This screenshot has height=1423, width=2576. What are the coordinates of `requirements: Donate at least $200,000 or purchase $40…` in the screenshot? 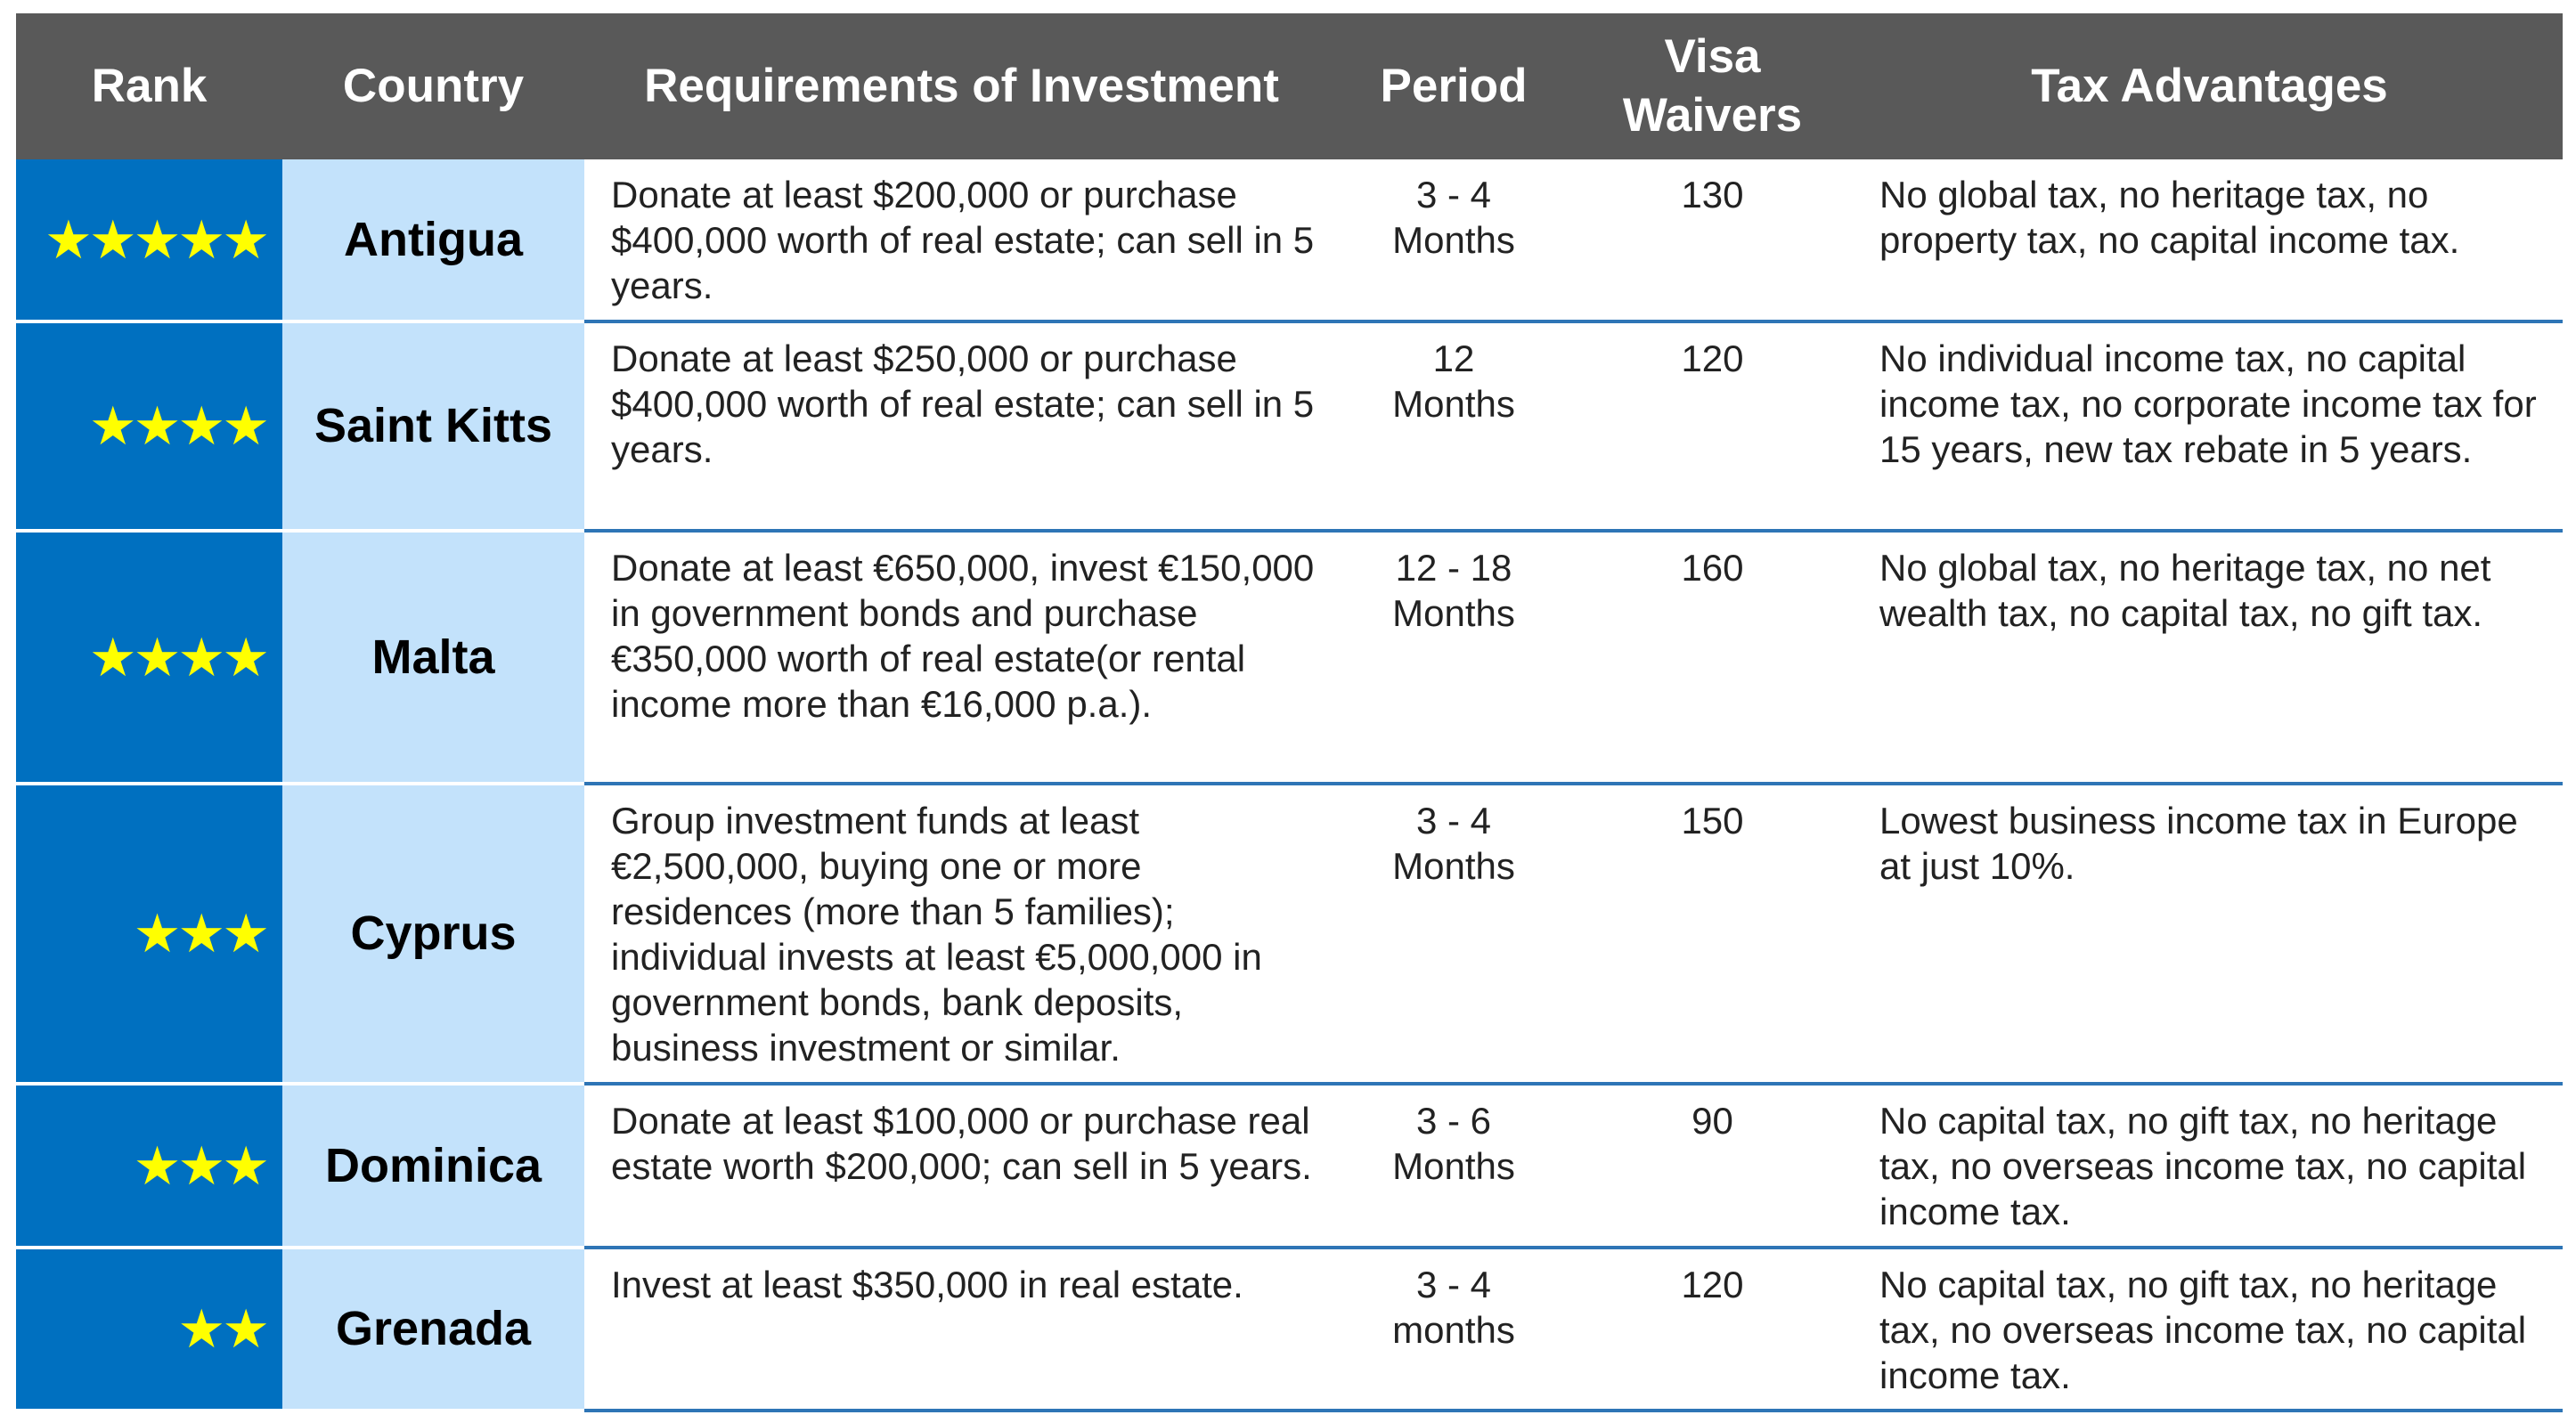 It's located at (962, 241).